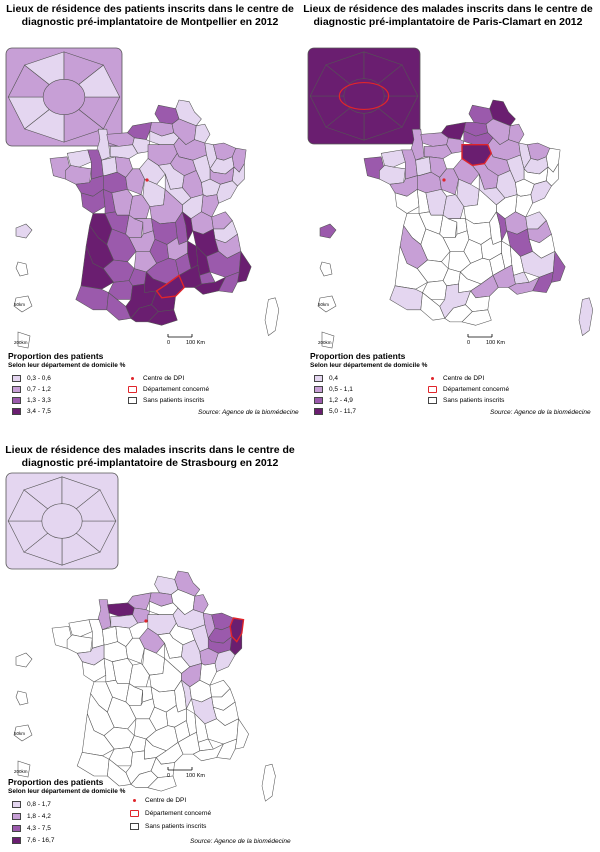 This screenshot has height=852, width=600. Describe the element at coordinates (202, 133) in the screenshot. I see `department-ardennes` at that location.